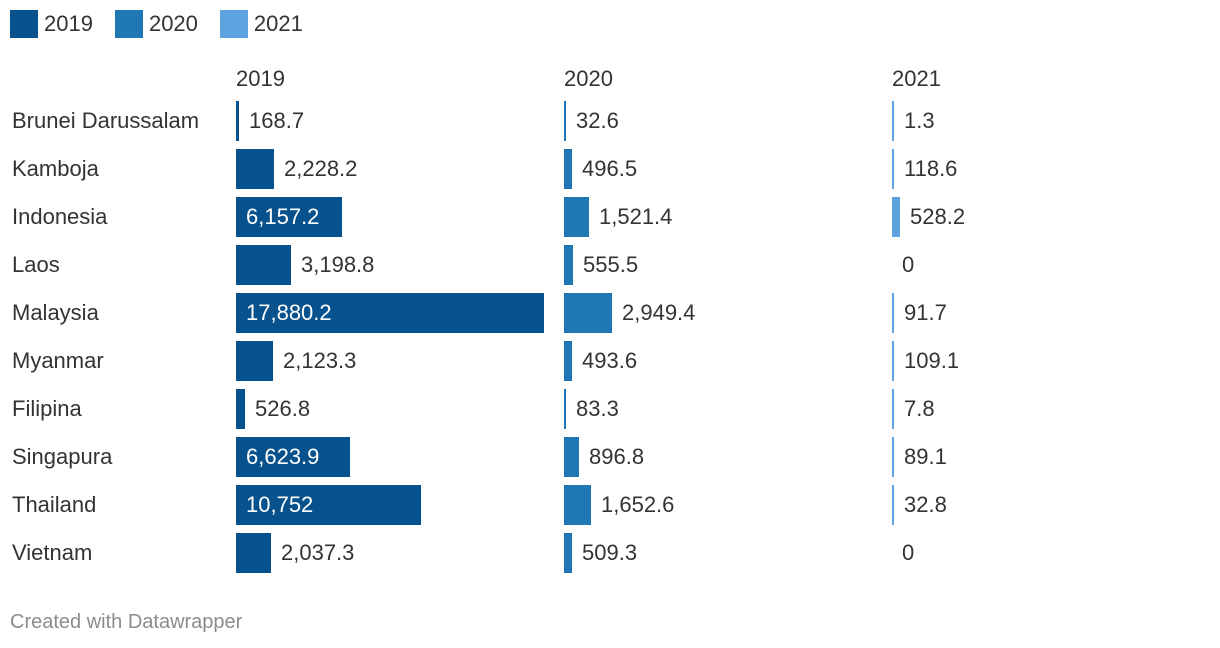 The image size is (1220, 648). Describe the element at coordinates (568, 553) in the screenshot. I see `bar-vietnam-2020` at that location.